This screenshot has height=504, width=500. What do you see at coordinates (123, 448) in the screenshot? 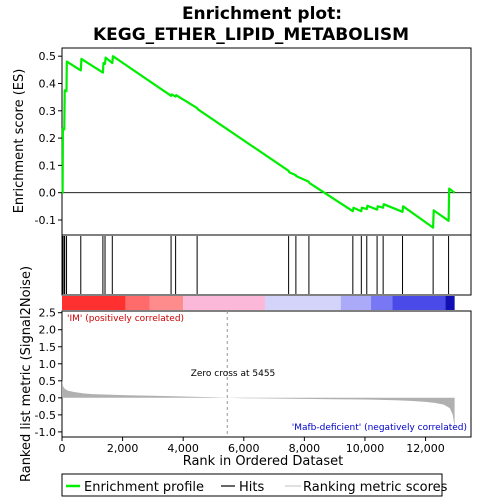
I see `metric-x-tick-label: 2,000` at bounding box center [123, 448].